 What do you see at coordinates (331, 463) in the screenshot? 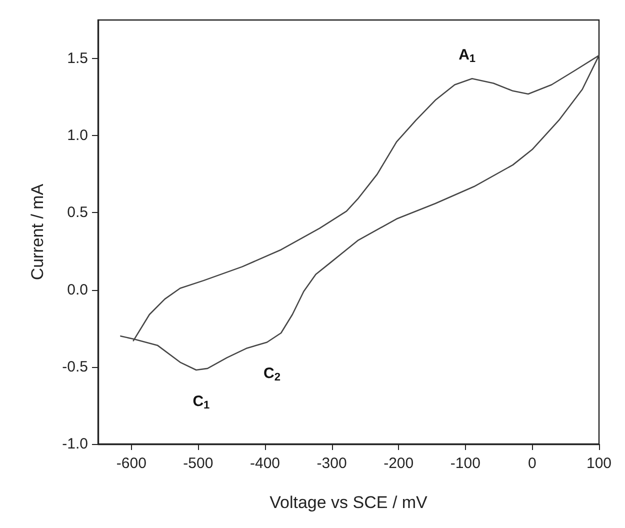
I see `x-tick-label: -300` at bounding box center [331, 463].